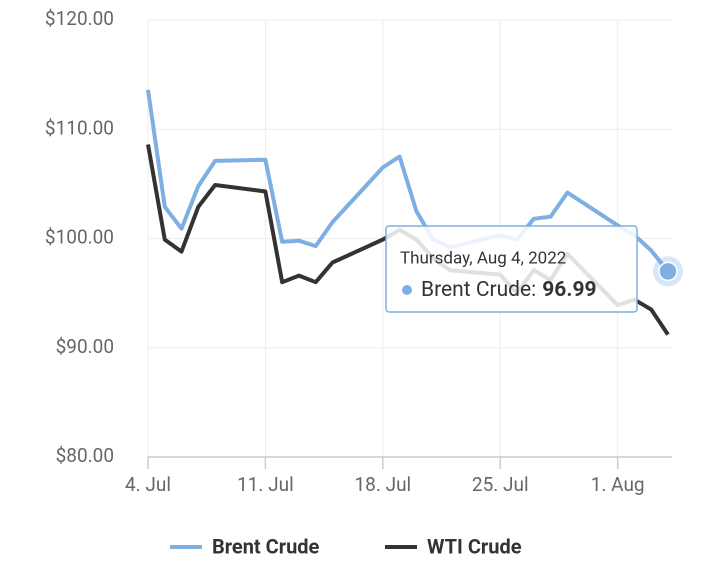 Image resolution: width=720 pixels, height=571 pixels. I want to click on x-tick-label: 4. Jul, so click(148, 484).